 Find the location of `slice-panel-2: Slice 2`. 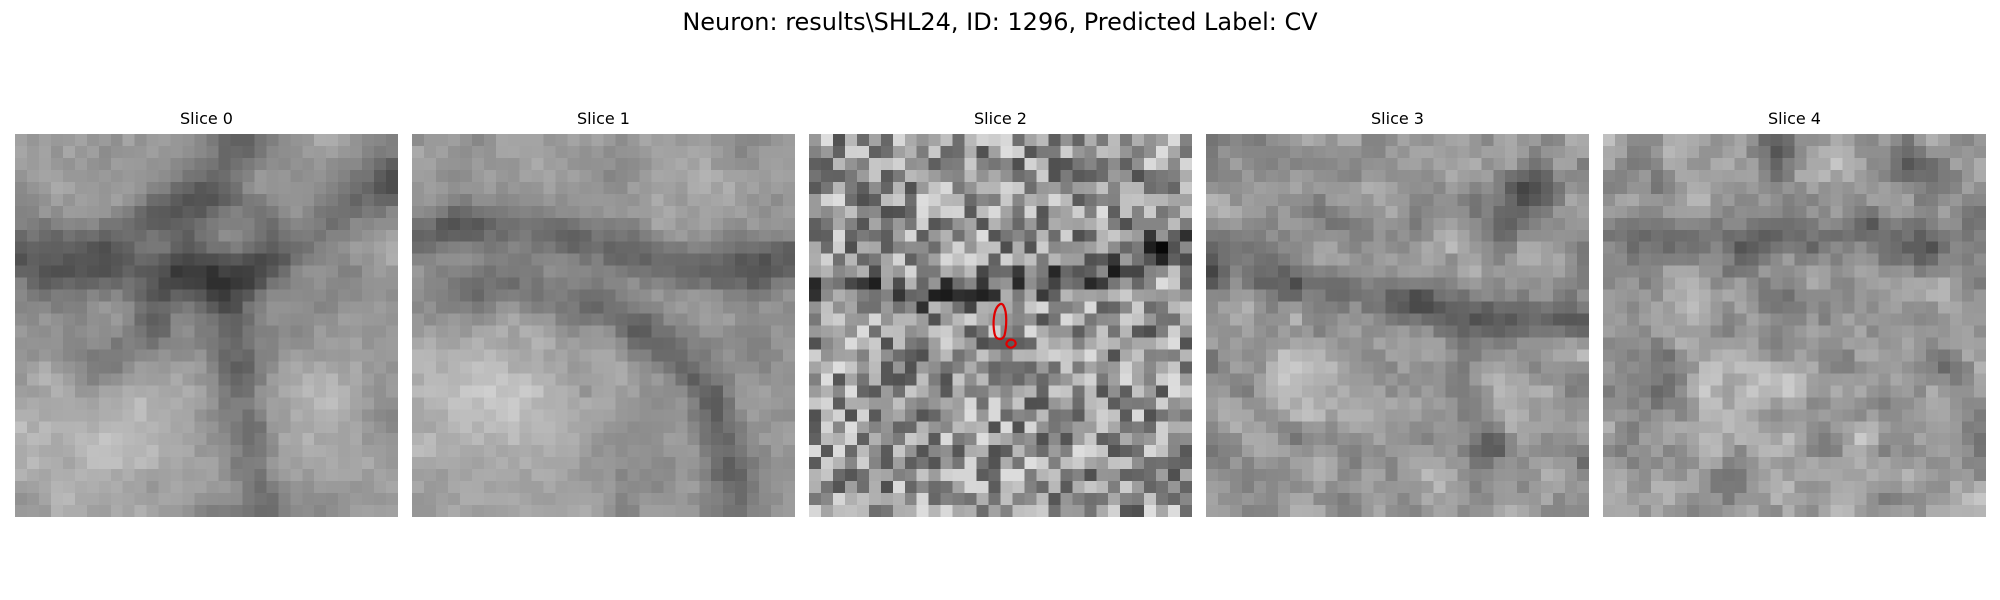

slice-panel-2: Slice 2 is located at coordinates (1000, 313).